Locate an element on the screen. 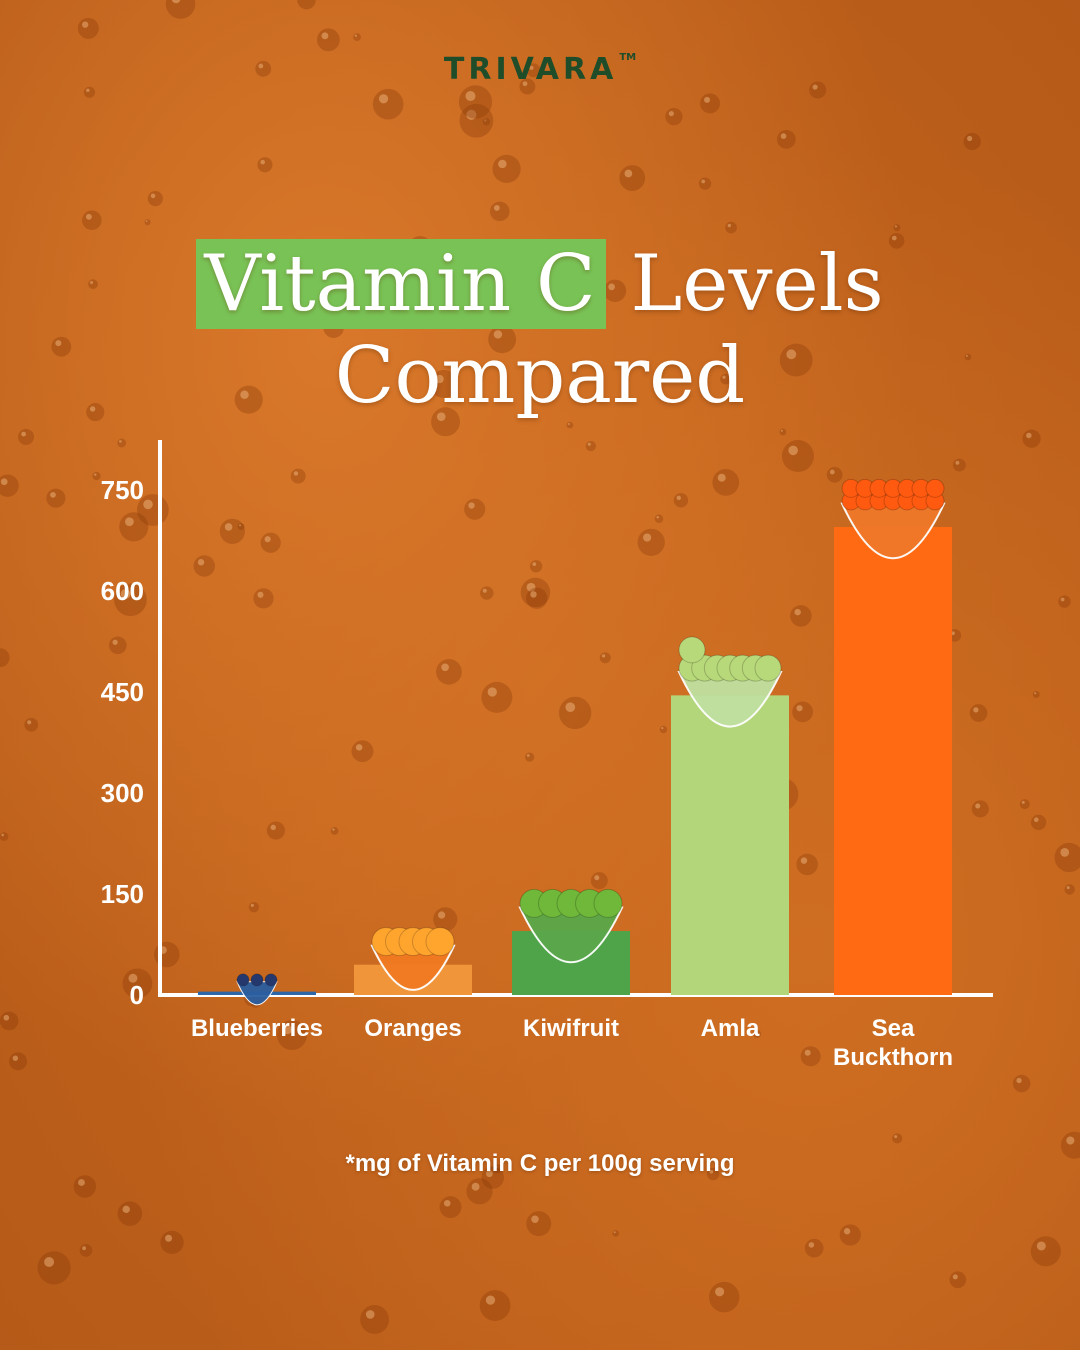 The height and width of the screenshot is (1350, 1080). brand-logo: TRIVARA TM is located at coordinates (540, 69).